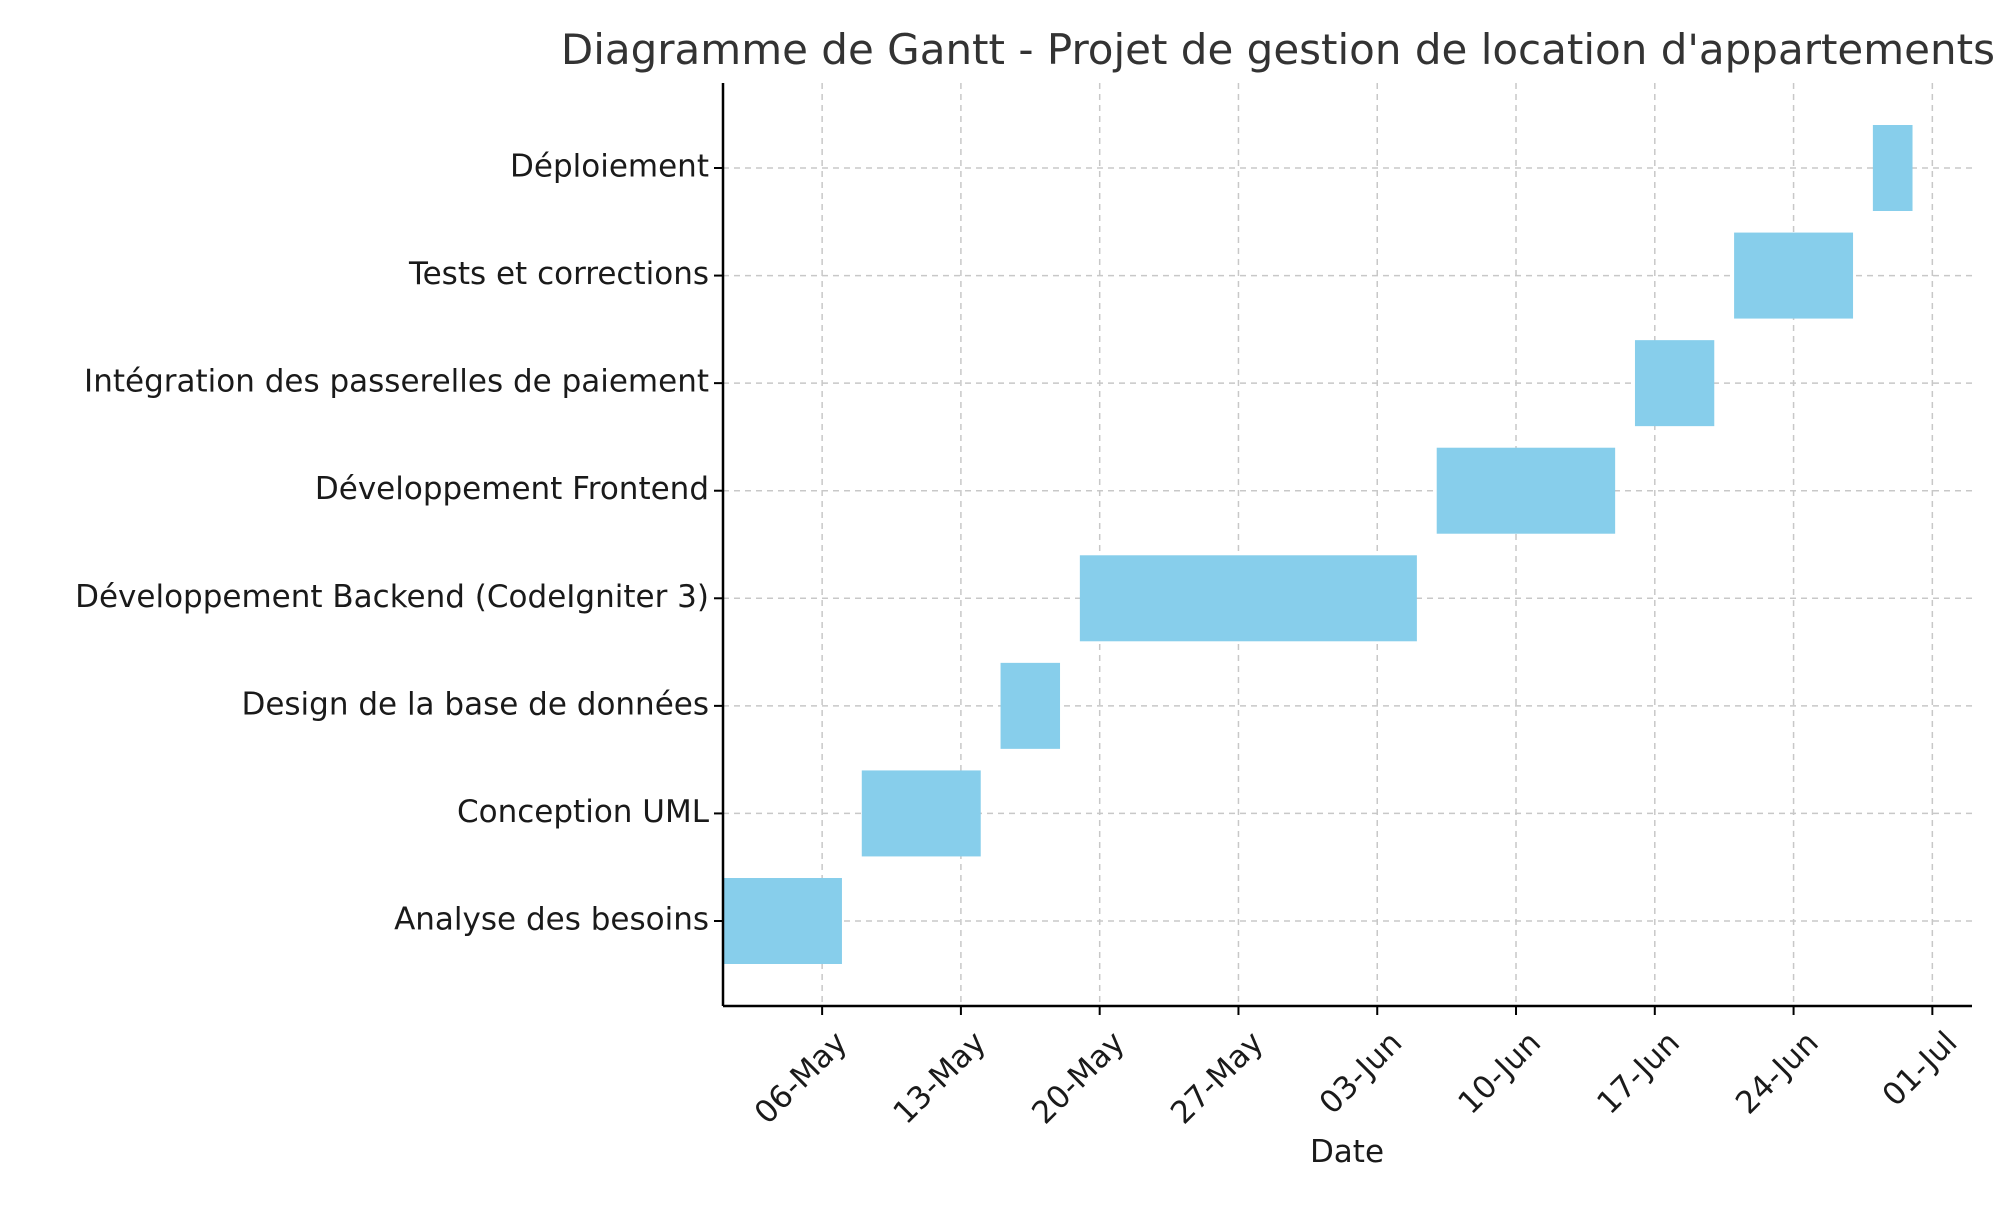 This screenshot has height=1205, width=2000. Describe the element at coordinates (801, 1078) in the screenshot. I see `x-tick-label: 06-May` at that location.